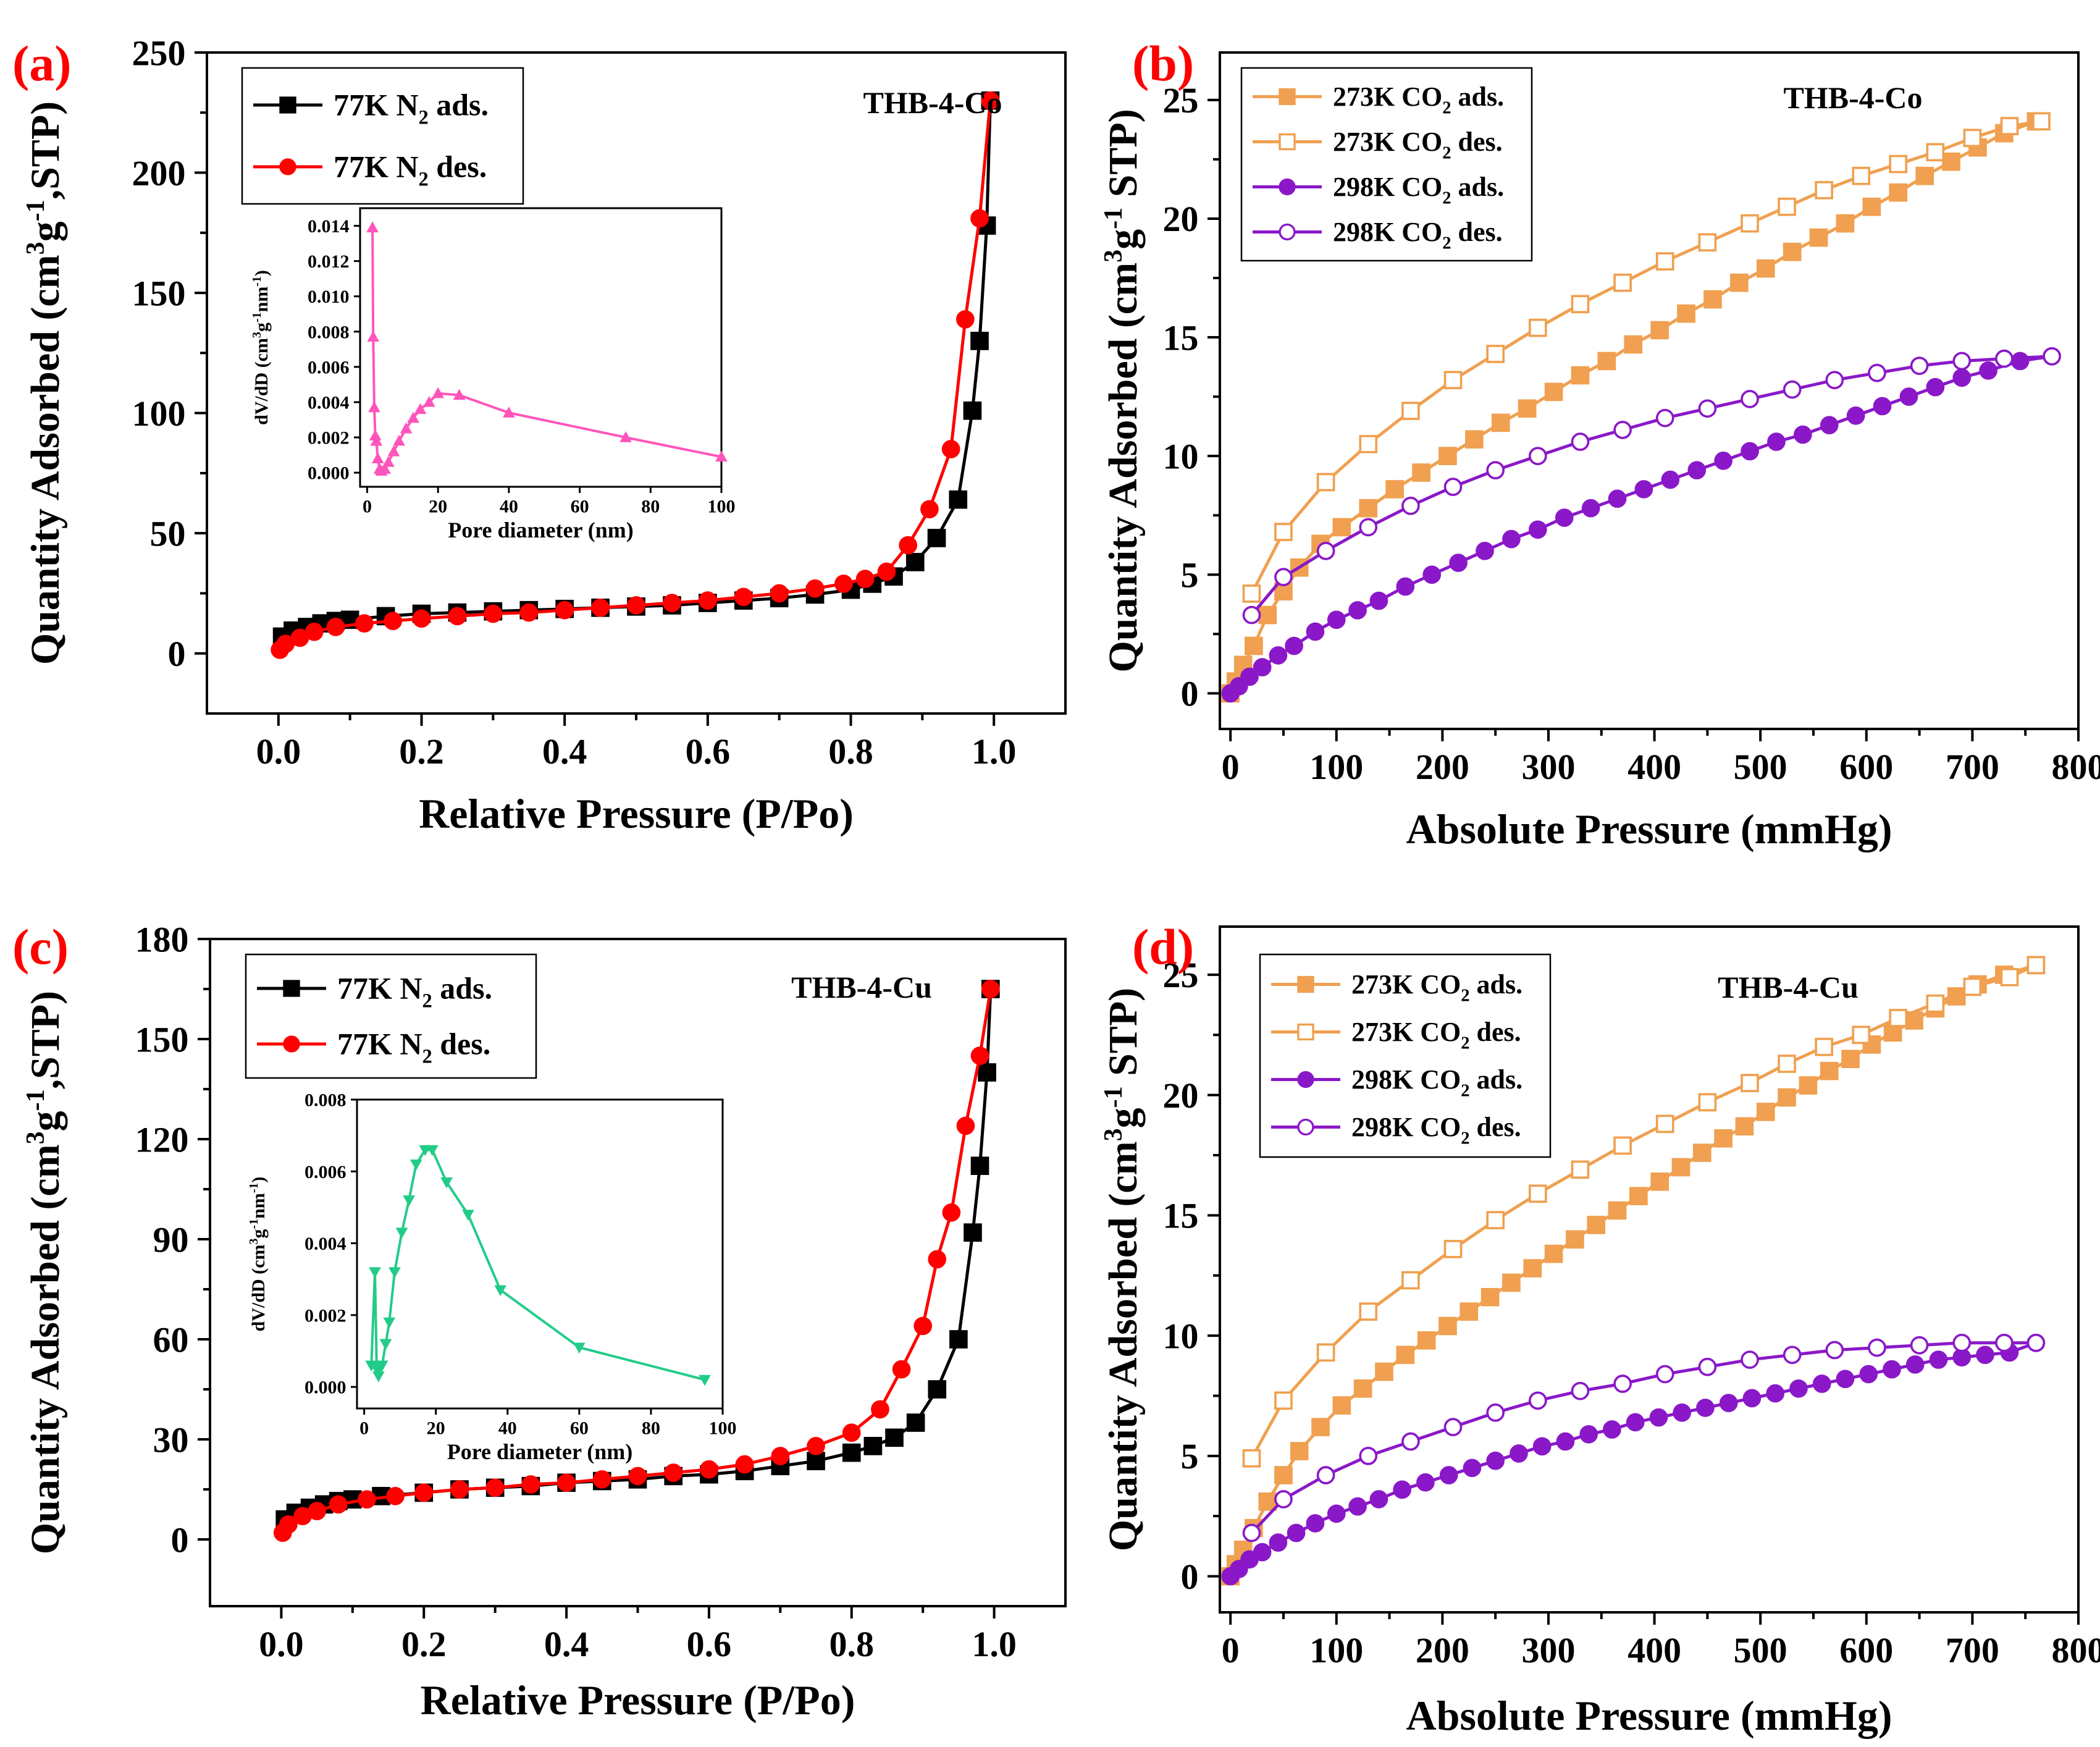 The image size is (2100, 1747). I want to click on panel-b-x-tick-label: 200, so click(1442, 767).